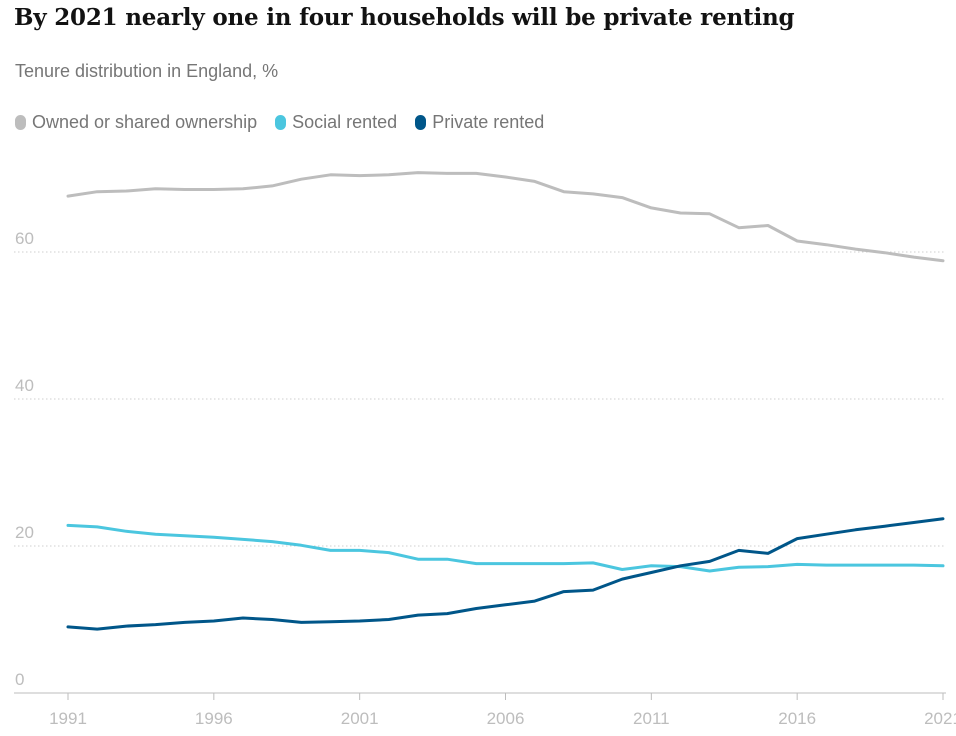 The image size is (956, 736). What do you see at coordinates (505, 574) in the screenshot?
I see `series-line-private-rented` at bounding box center [505, 574].